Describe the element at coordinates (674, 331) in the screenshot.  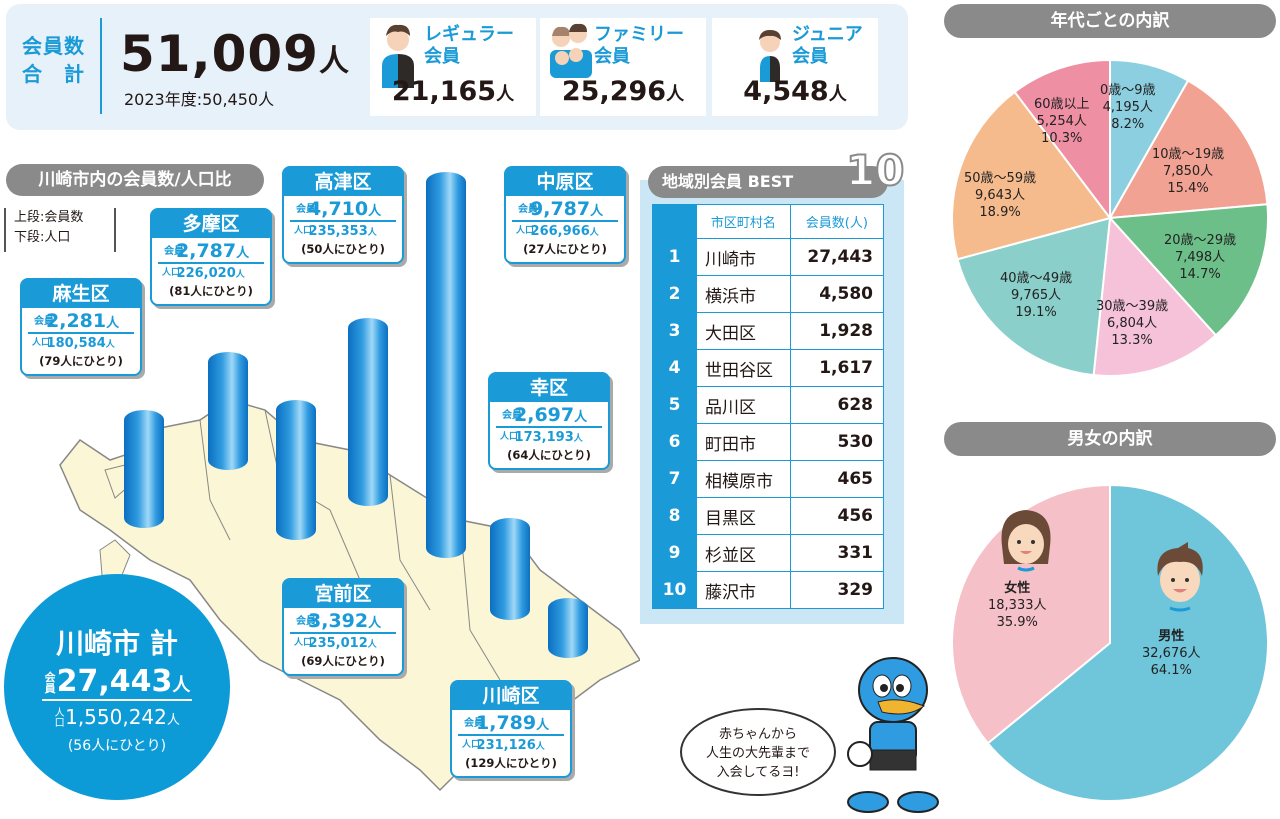
I see `rank: 3` at that location.